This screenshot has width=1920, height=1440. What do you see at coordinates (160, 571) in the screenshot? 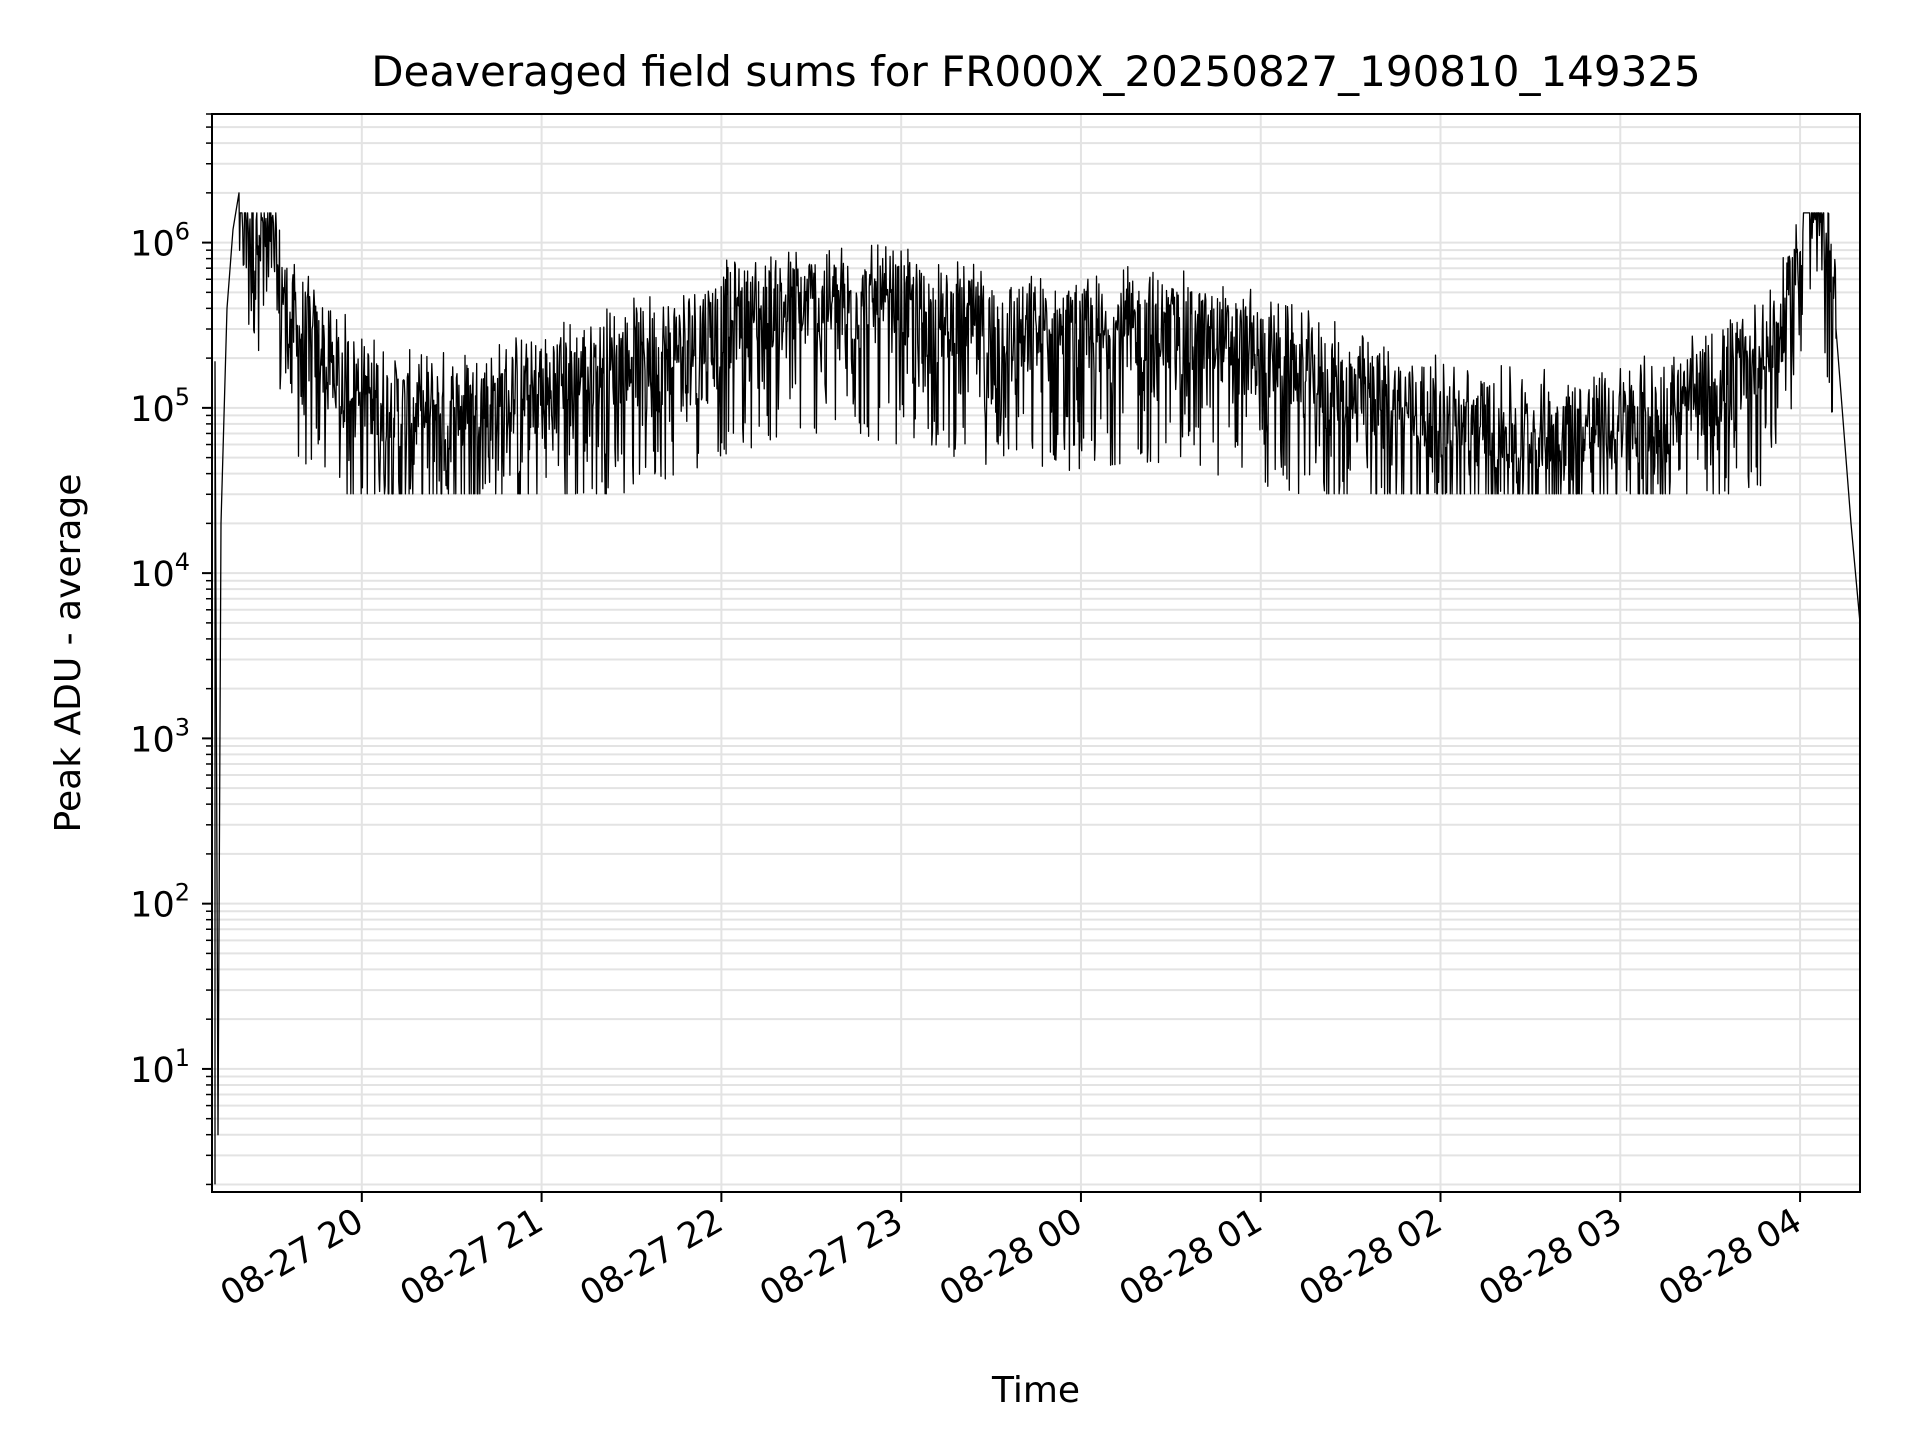
I see `y-tick-label: 10⁴` at bounding box center [160, 571].